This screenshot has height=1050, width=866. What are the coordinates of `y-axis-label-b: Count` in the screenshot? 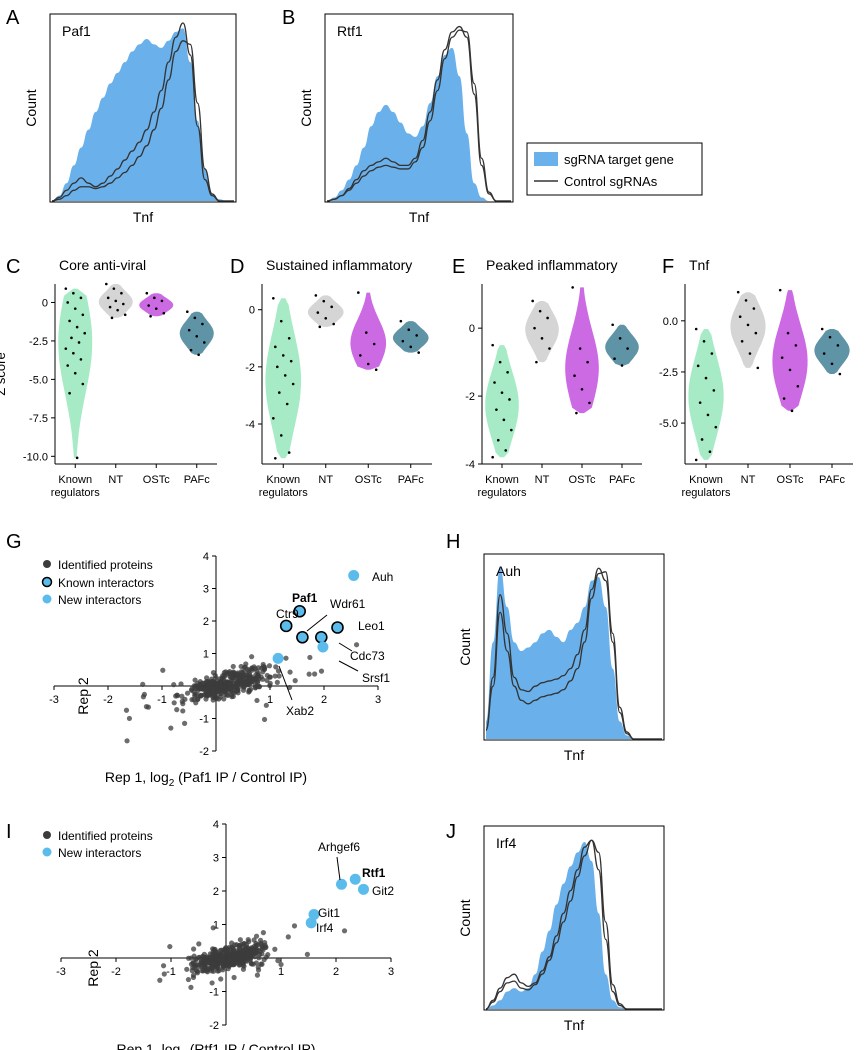 It's located at (306, 107).